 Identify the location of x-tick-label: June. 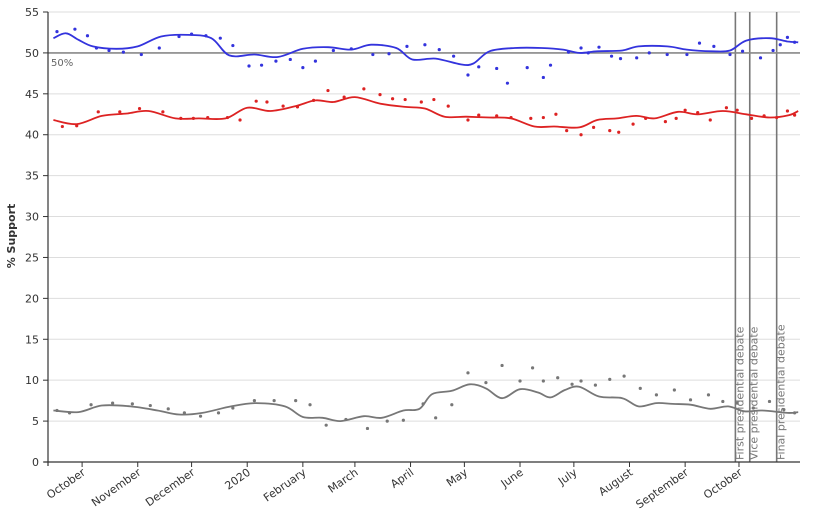
(512, 478).